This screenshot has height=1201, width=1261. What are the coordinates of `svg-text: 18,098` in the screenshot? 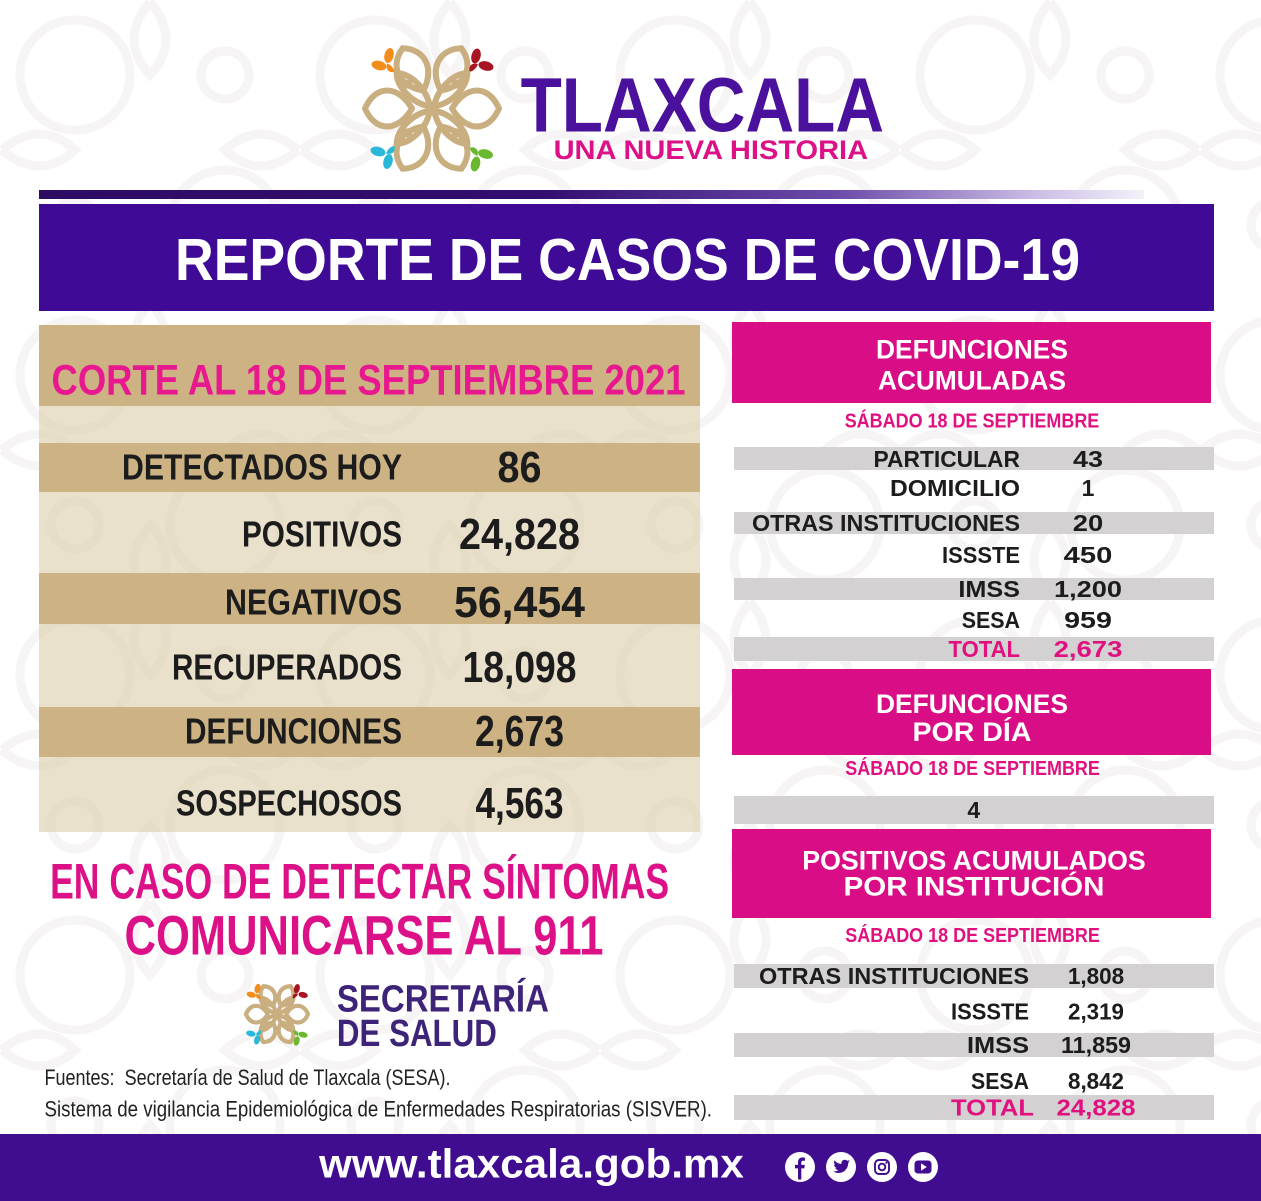 It's located at (520, 667).